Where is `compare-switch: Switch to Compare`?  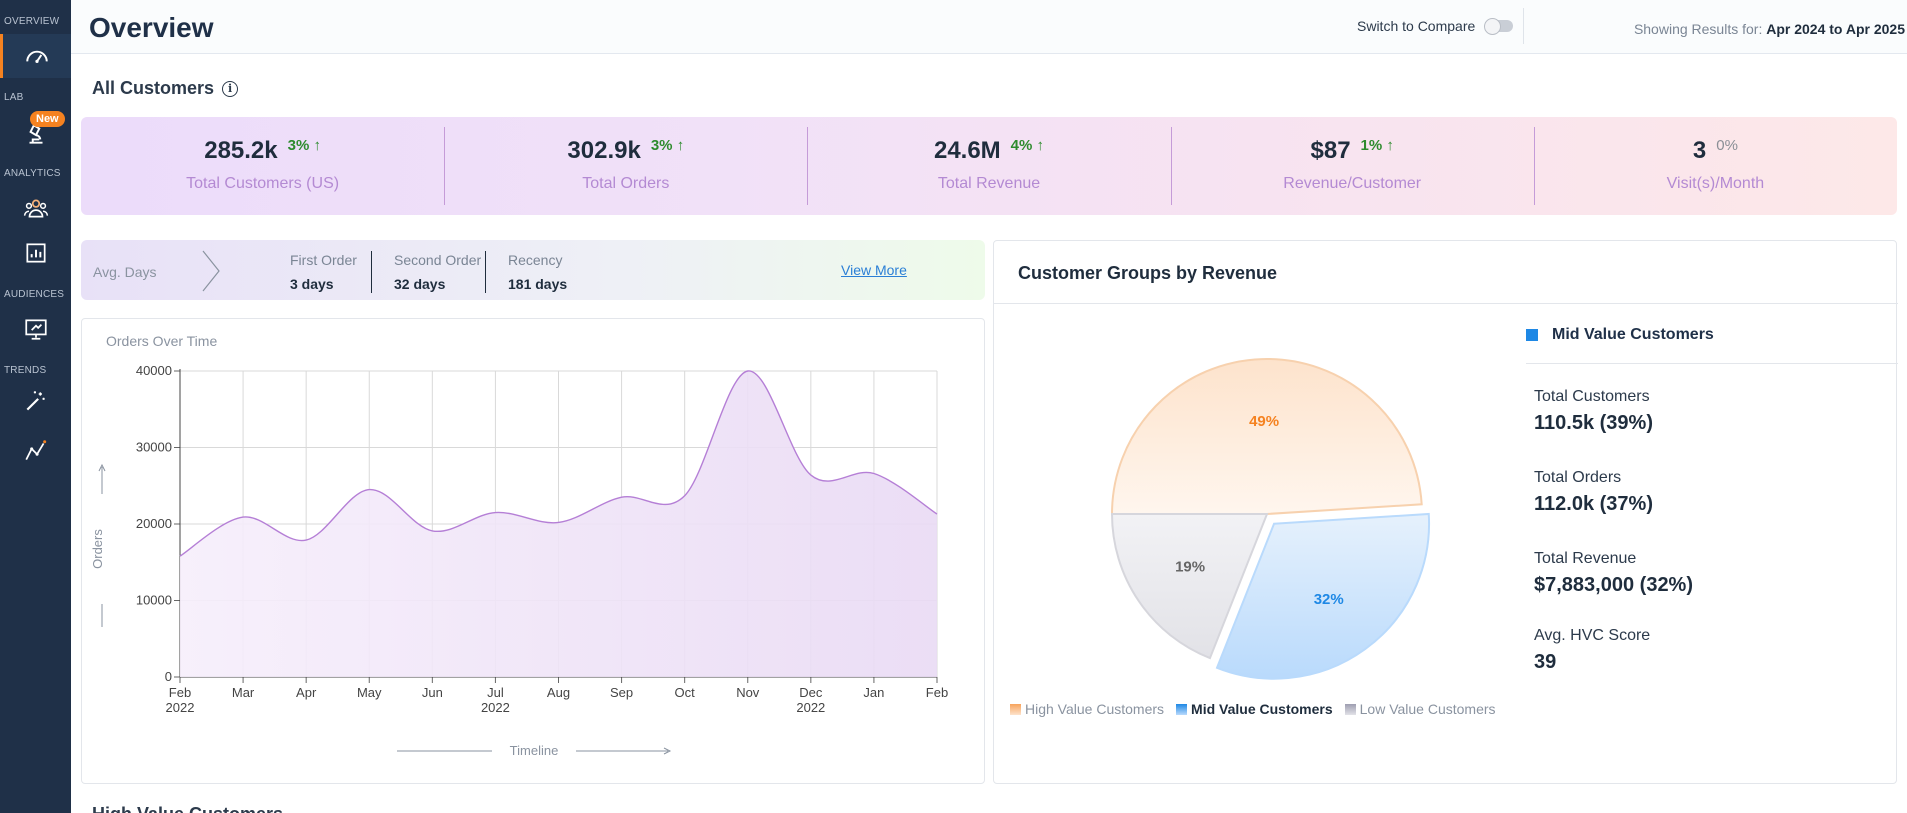
compare-switch: Switch to Compare is located at coordinates (1435, 26).